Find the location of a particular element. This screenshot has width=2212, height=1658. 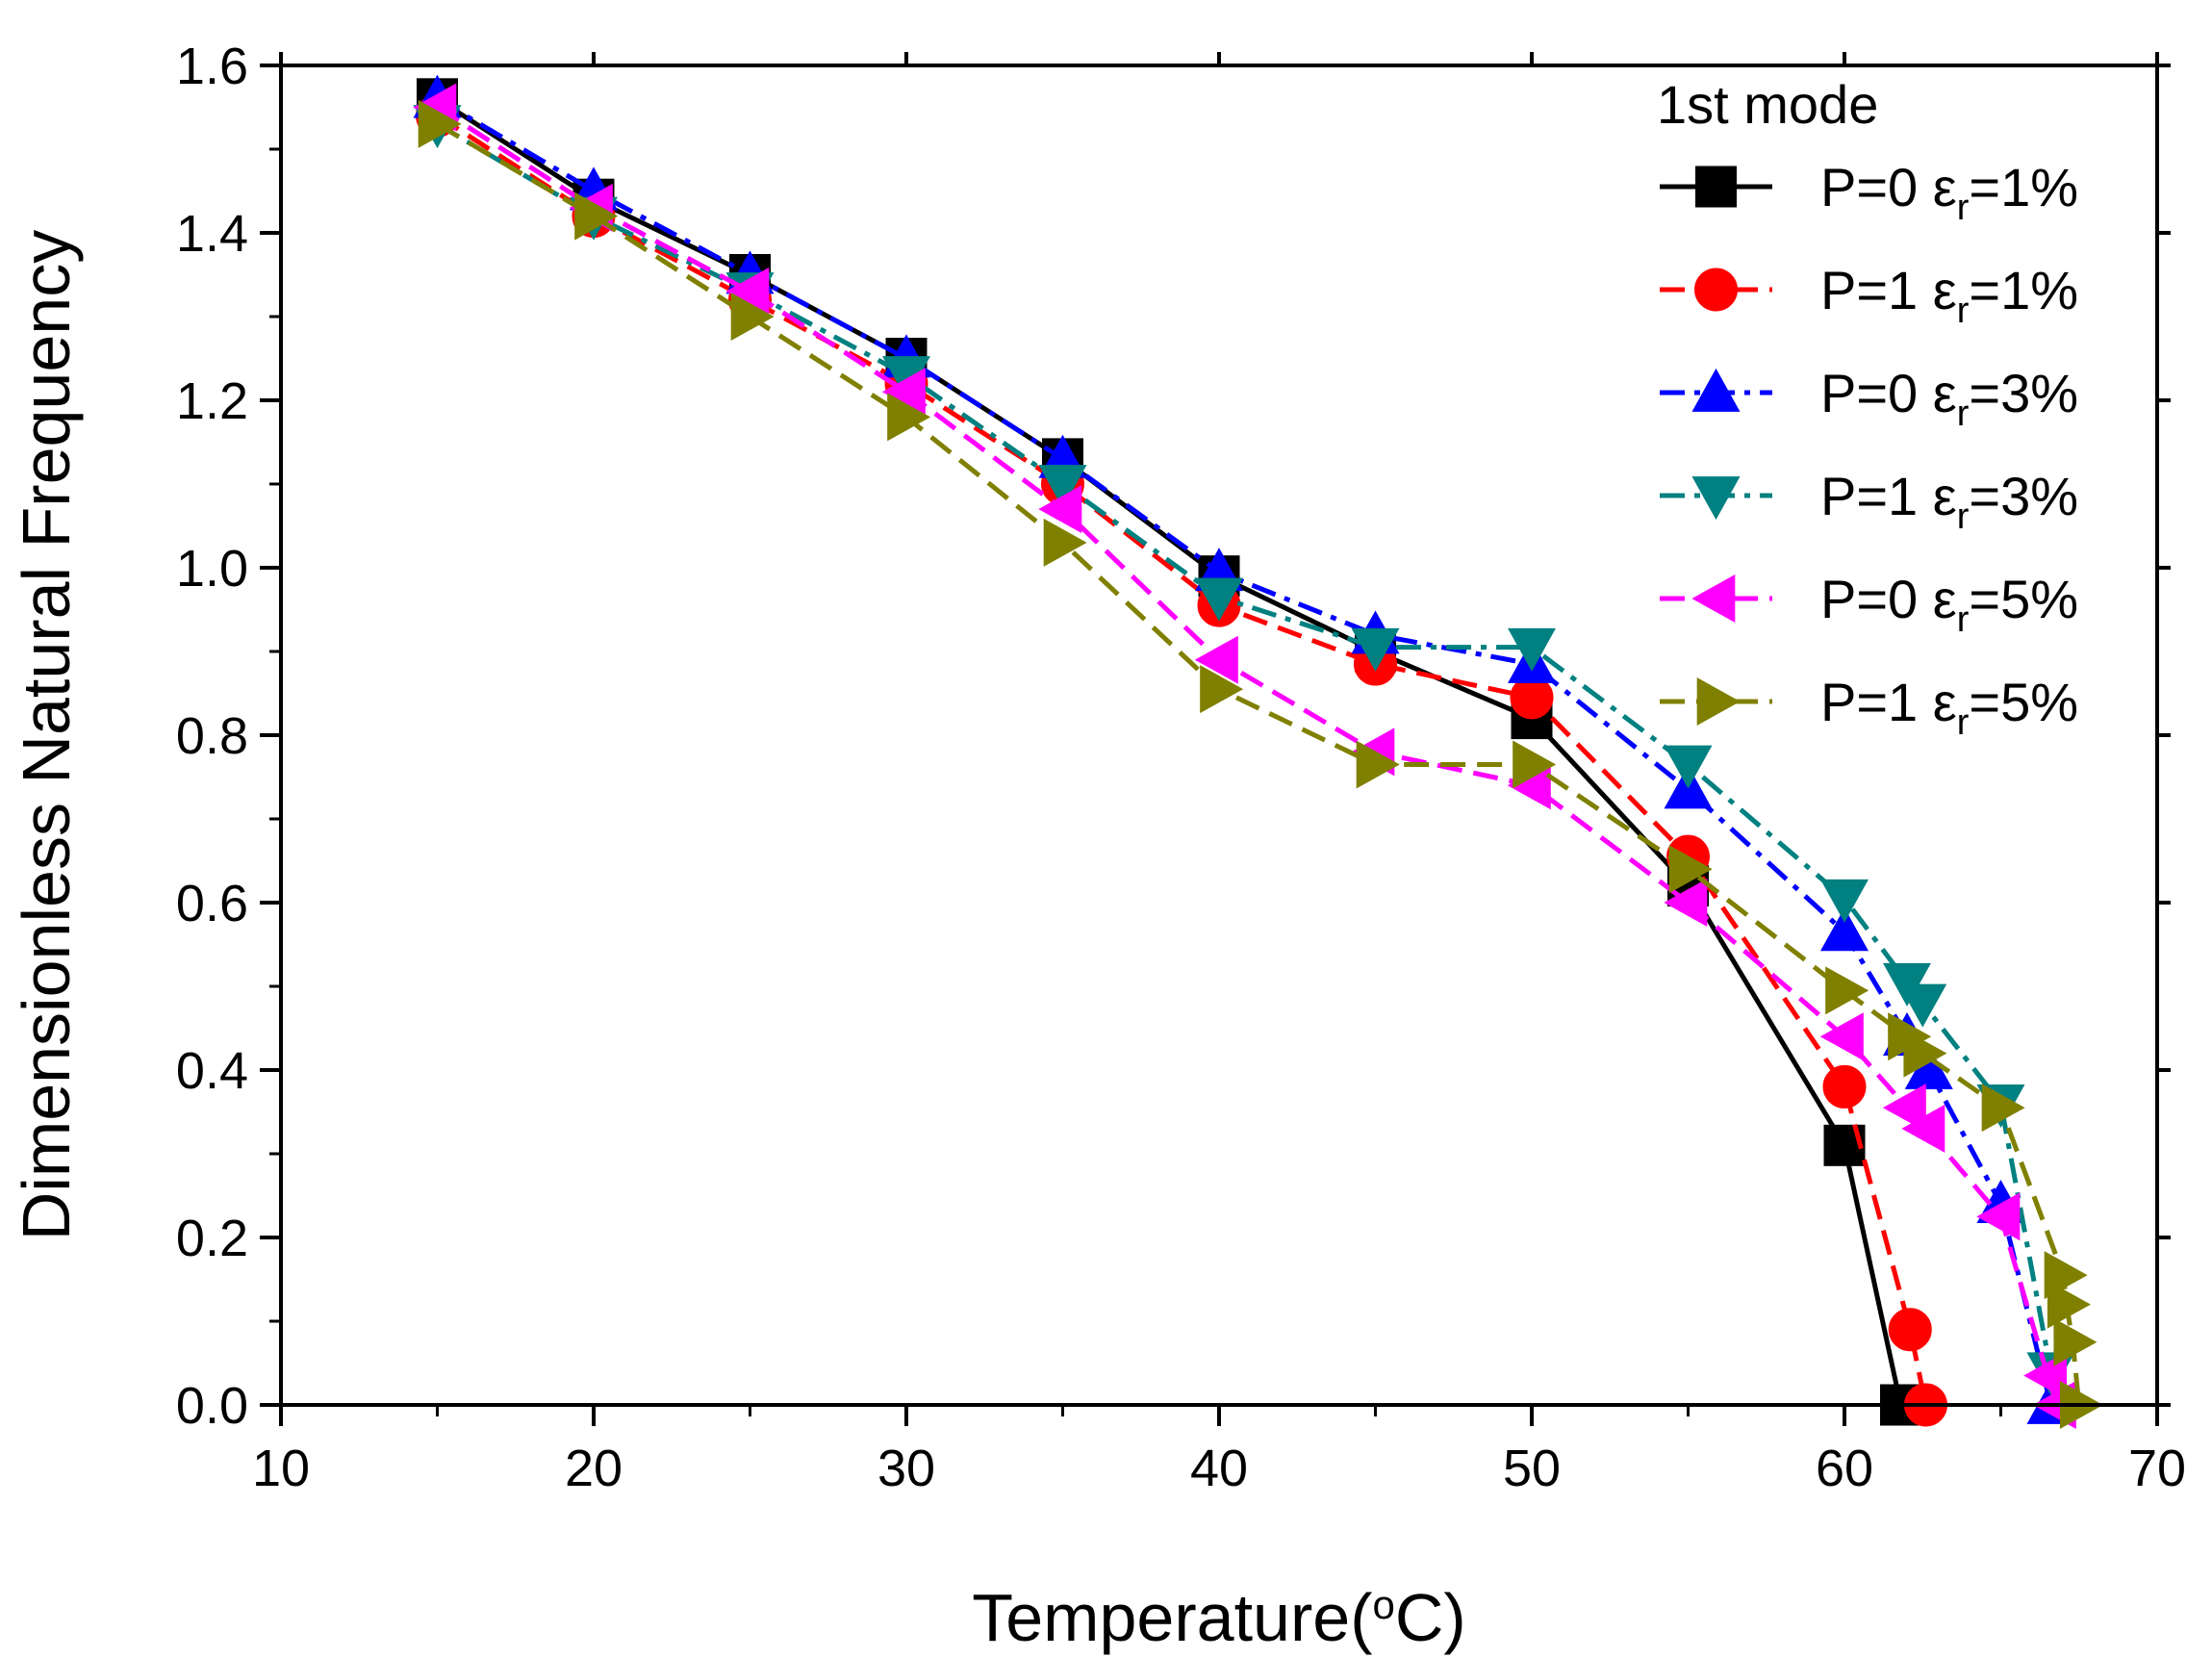

legend-label: P=1 εr=5% is located at coordinates (1949, 707).